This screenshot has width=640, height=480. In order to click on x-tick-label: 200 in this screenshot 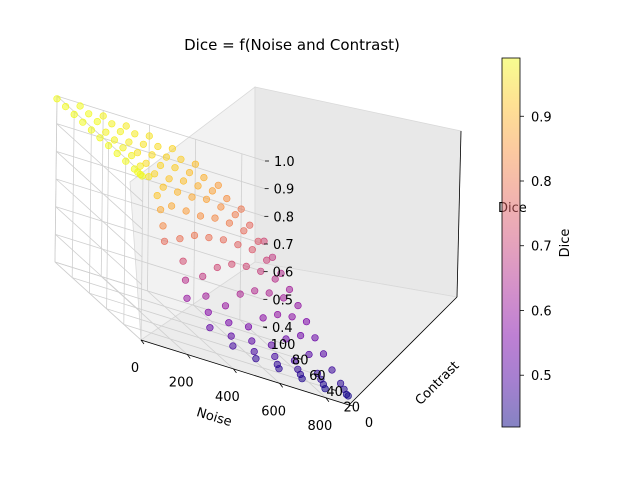, I will do `click(181, 382)`.